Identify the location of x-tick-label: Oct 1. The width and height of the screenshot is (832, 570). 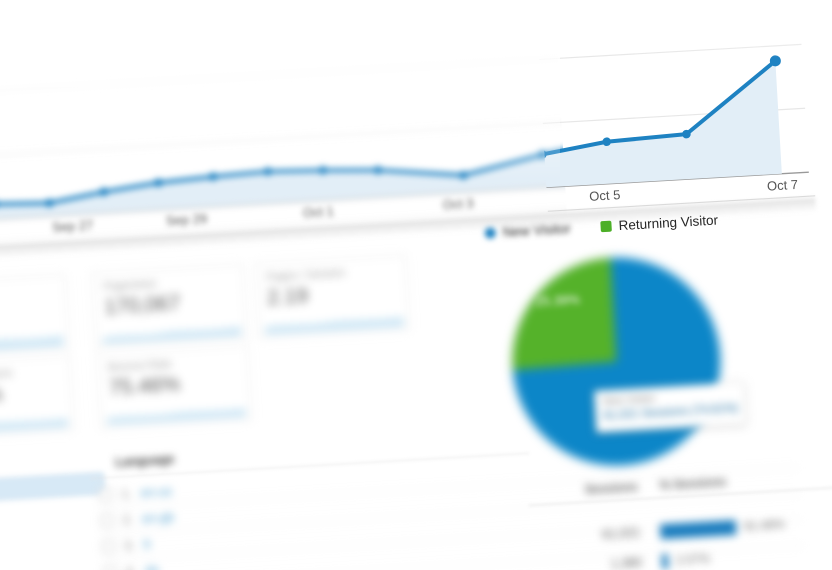
(318, 212).